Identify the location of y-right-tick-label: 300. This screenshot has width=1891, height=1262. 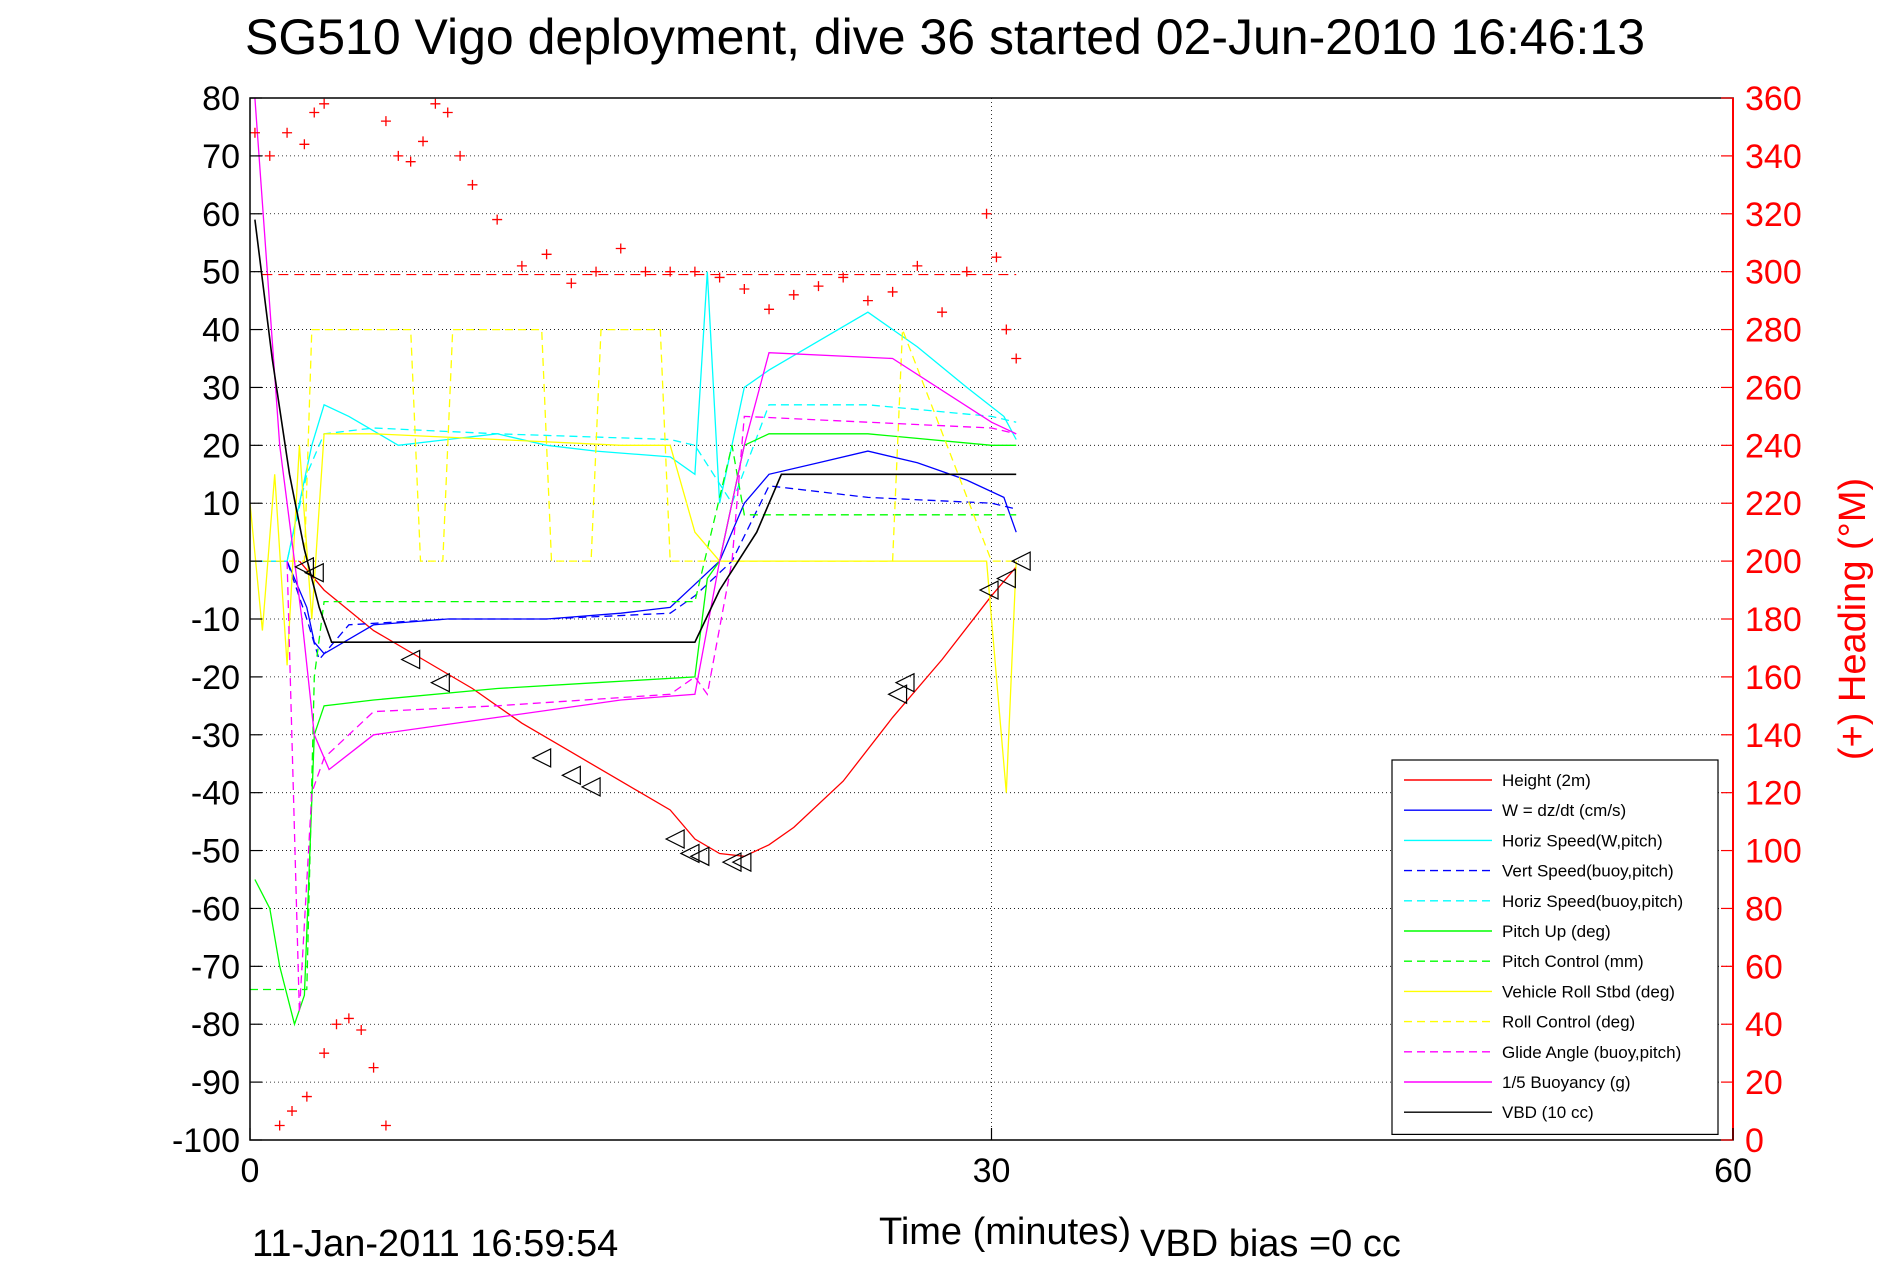
(1773, 273).